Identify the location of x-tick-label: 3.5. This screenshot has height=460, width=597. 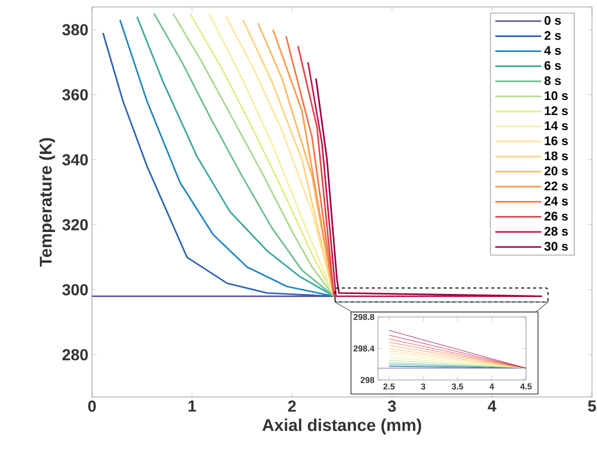
(458, 387).